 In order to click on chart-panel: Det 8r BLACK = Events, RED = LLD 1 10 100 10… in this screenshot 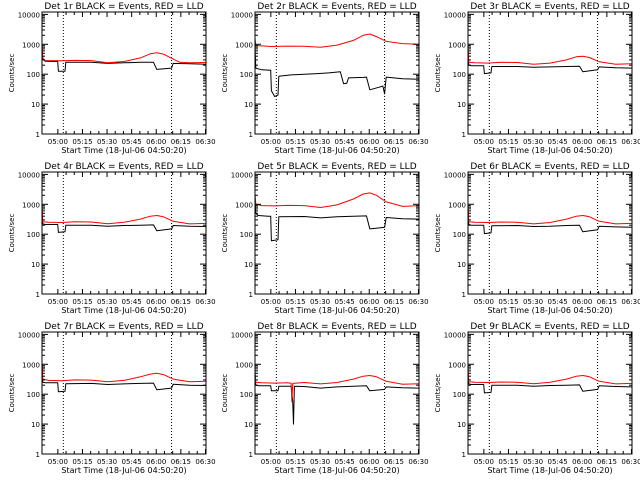, I will do `click(325, 398)`.